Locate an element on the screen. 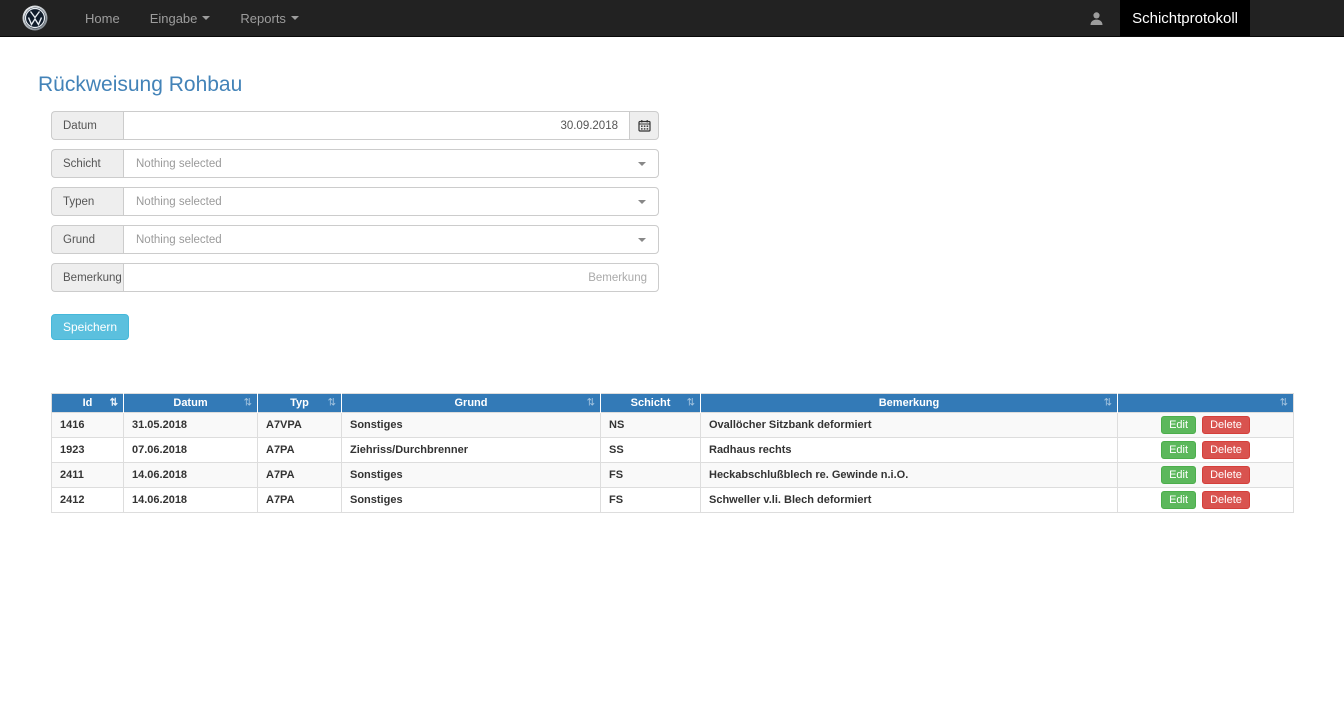 This screenshot has width=1344, height=701. navbar-links: Home Eingabe Reports is located at coordinates (192, 18).